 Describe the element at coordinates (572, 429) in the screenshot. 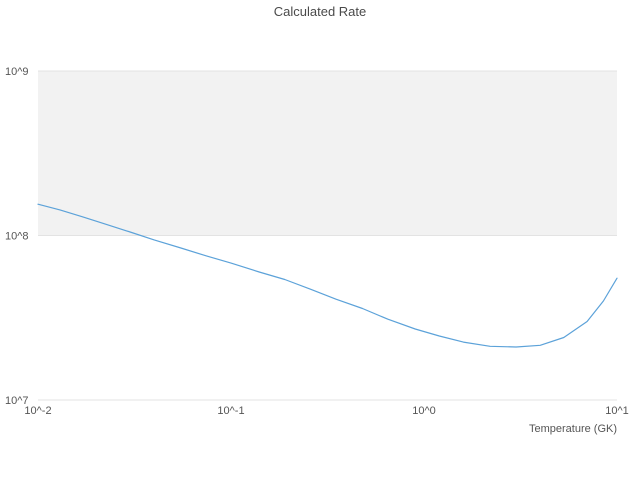

I see `x-axis-label: Temperature (GK)` at that location.